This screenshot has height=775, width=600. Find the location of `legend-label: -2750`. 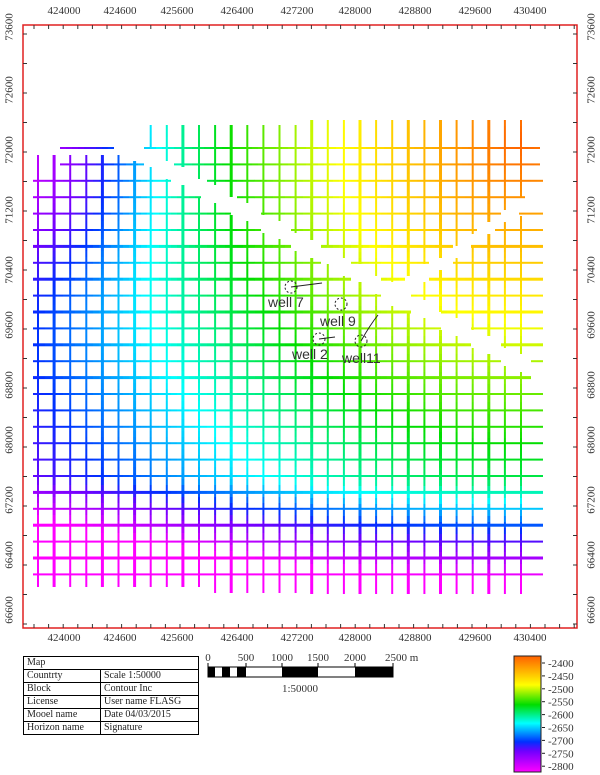

legend-label: -2750 is located at coordinates (561, 754).